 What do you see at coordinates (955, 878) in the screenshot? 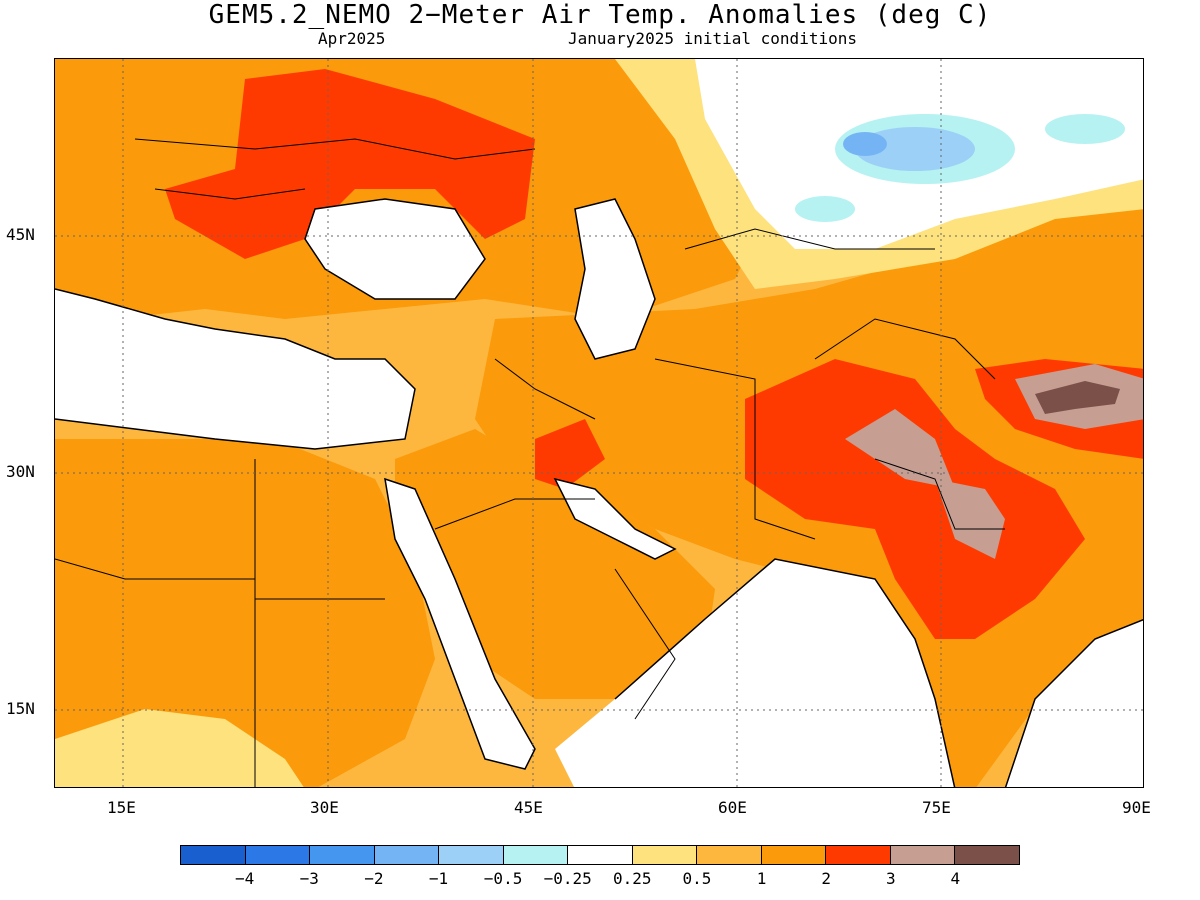
I see `colorbar-label: 4` at bounding box center [955, 878].